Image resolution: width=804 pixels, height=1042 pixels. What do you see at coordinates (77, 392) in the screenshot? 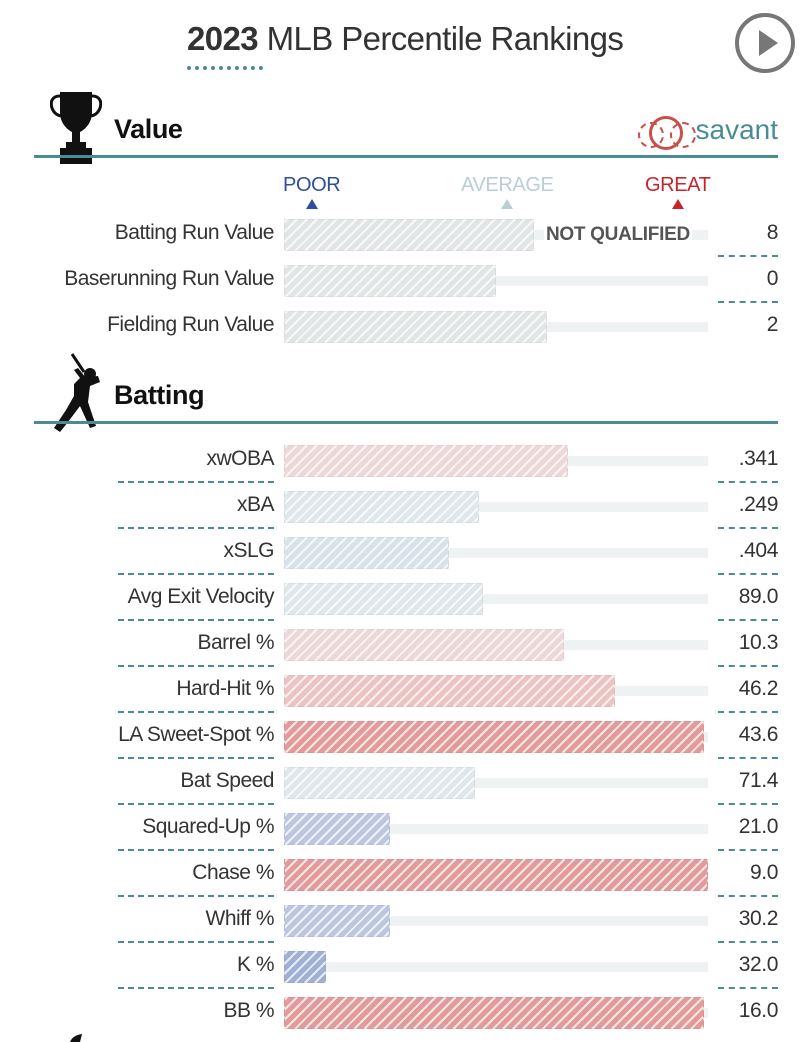
I see `batter-icon` at bounding box center [77, 392].